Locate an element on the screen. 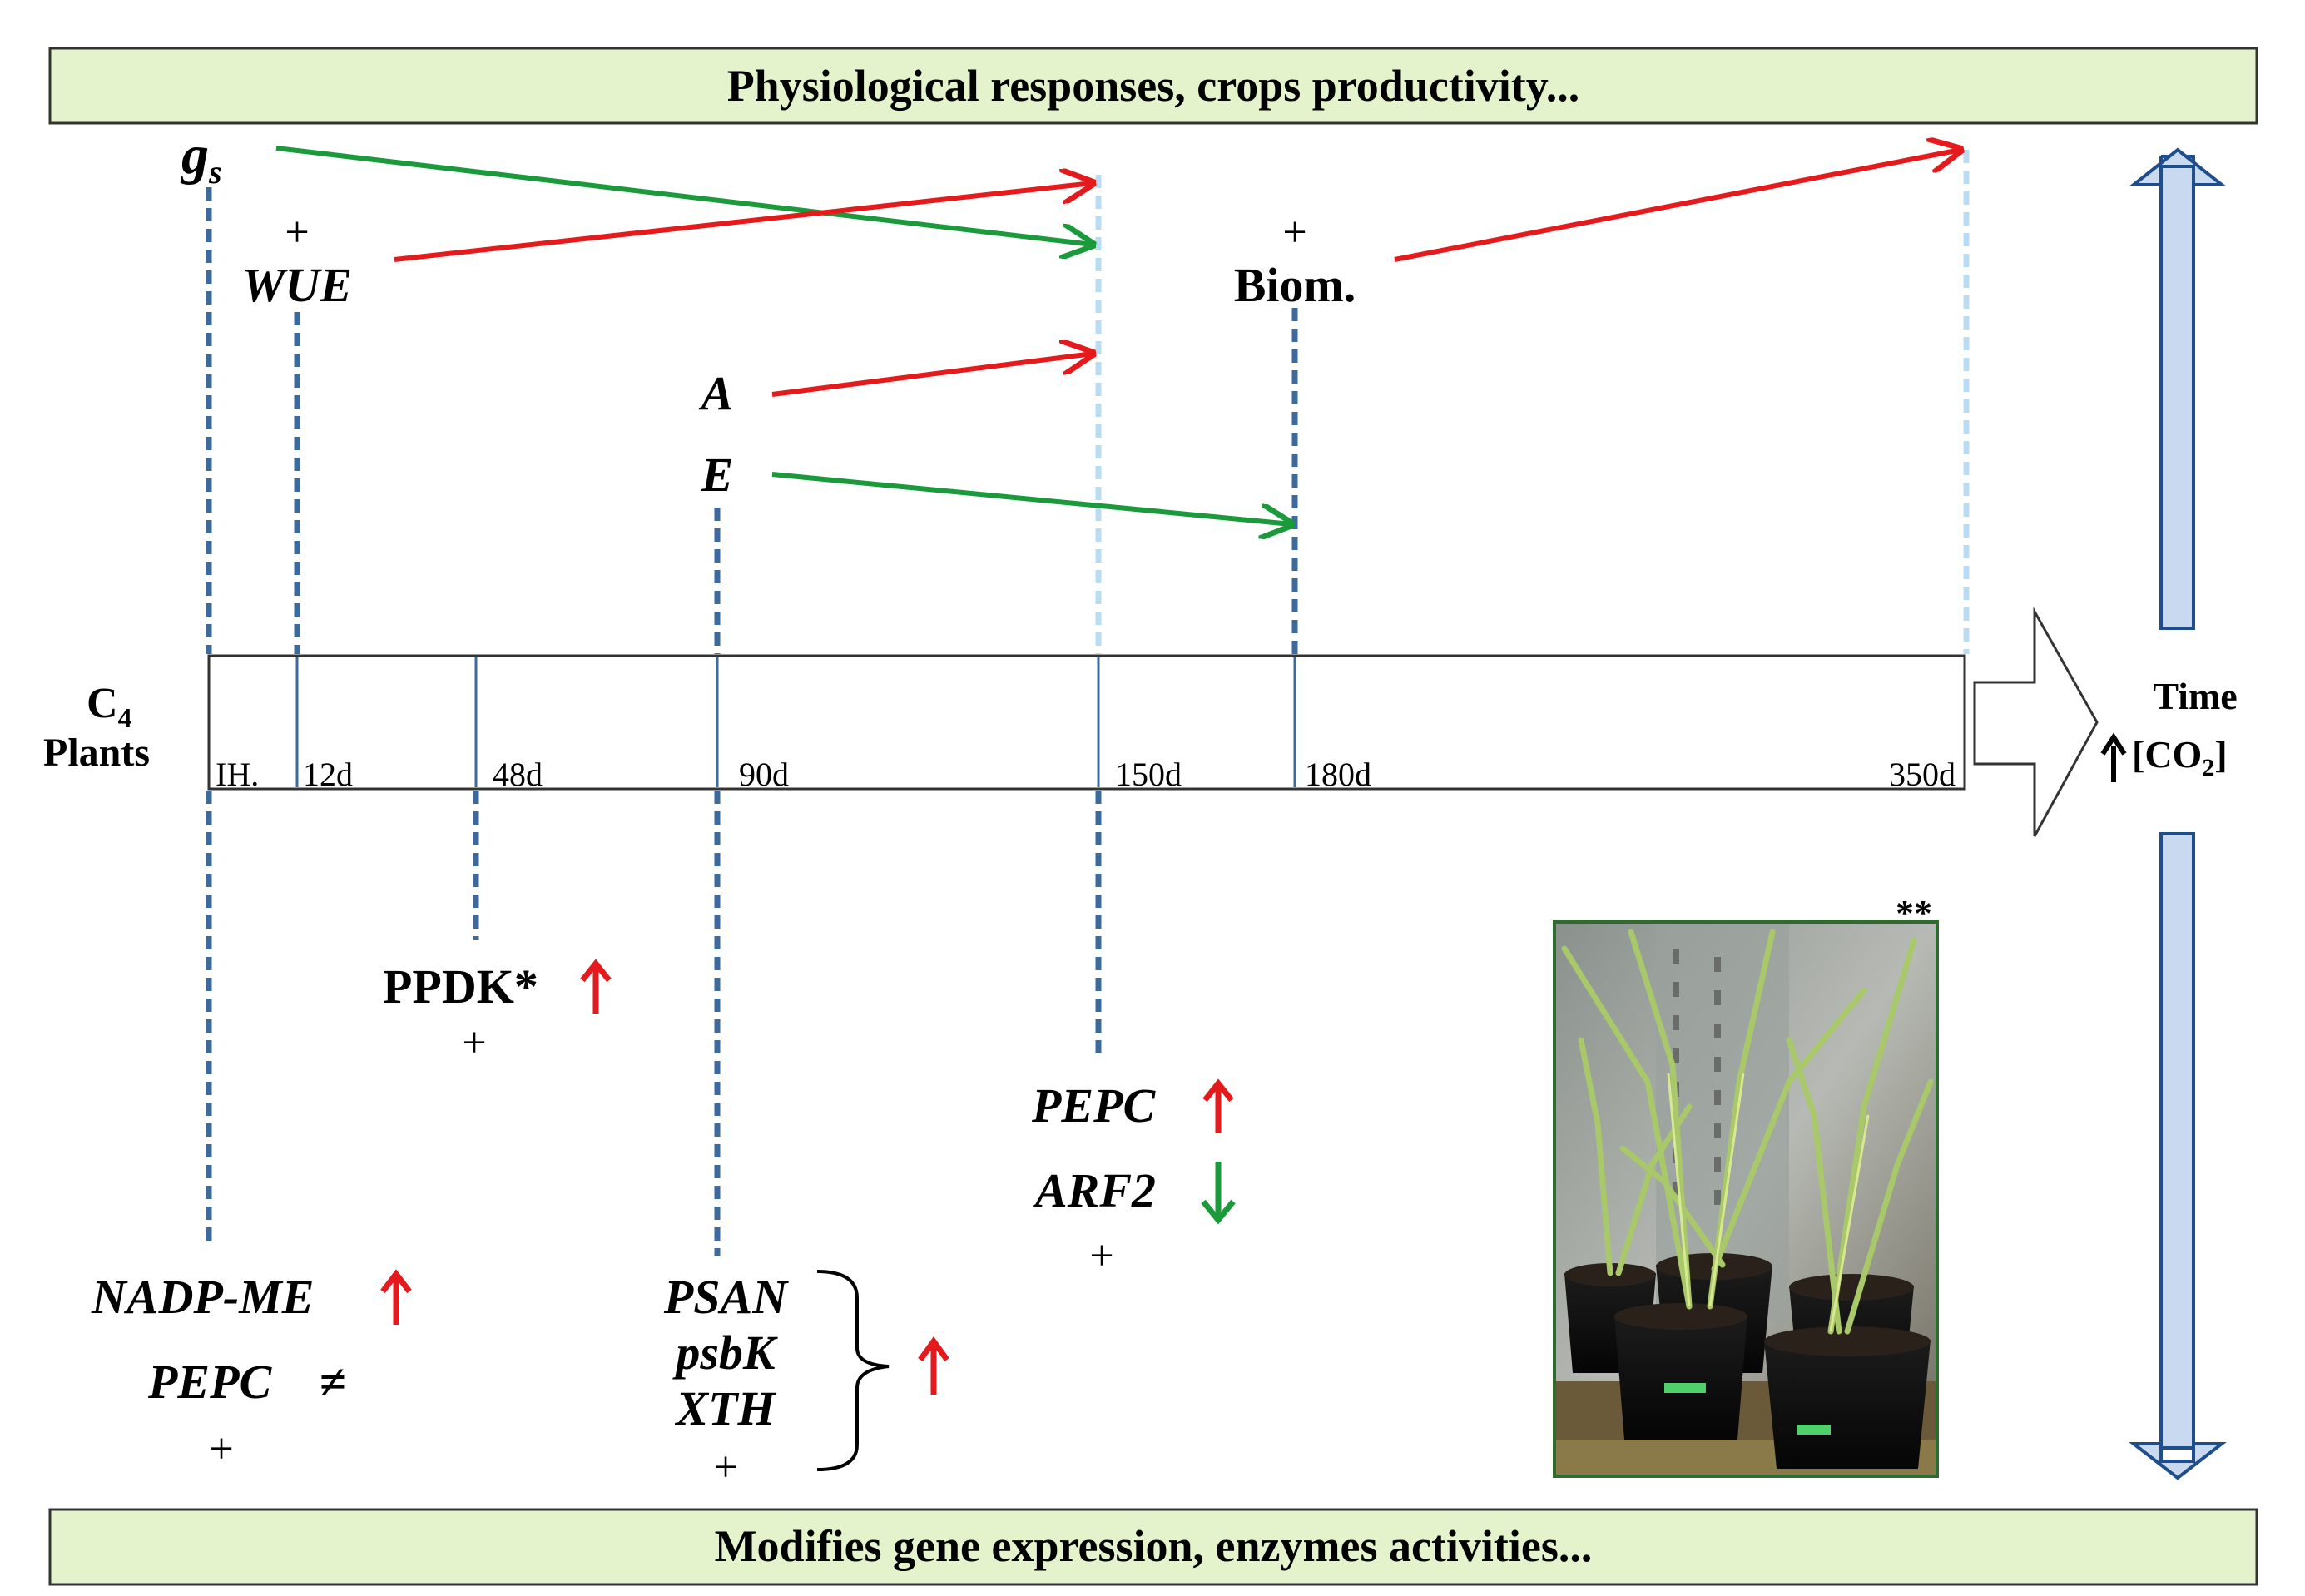 The height and width of the screenshot is (1596, 2305). timeline-separators is located at coordinates (795, 722).